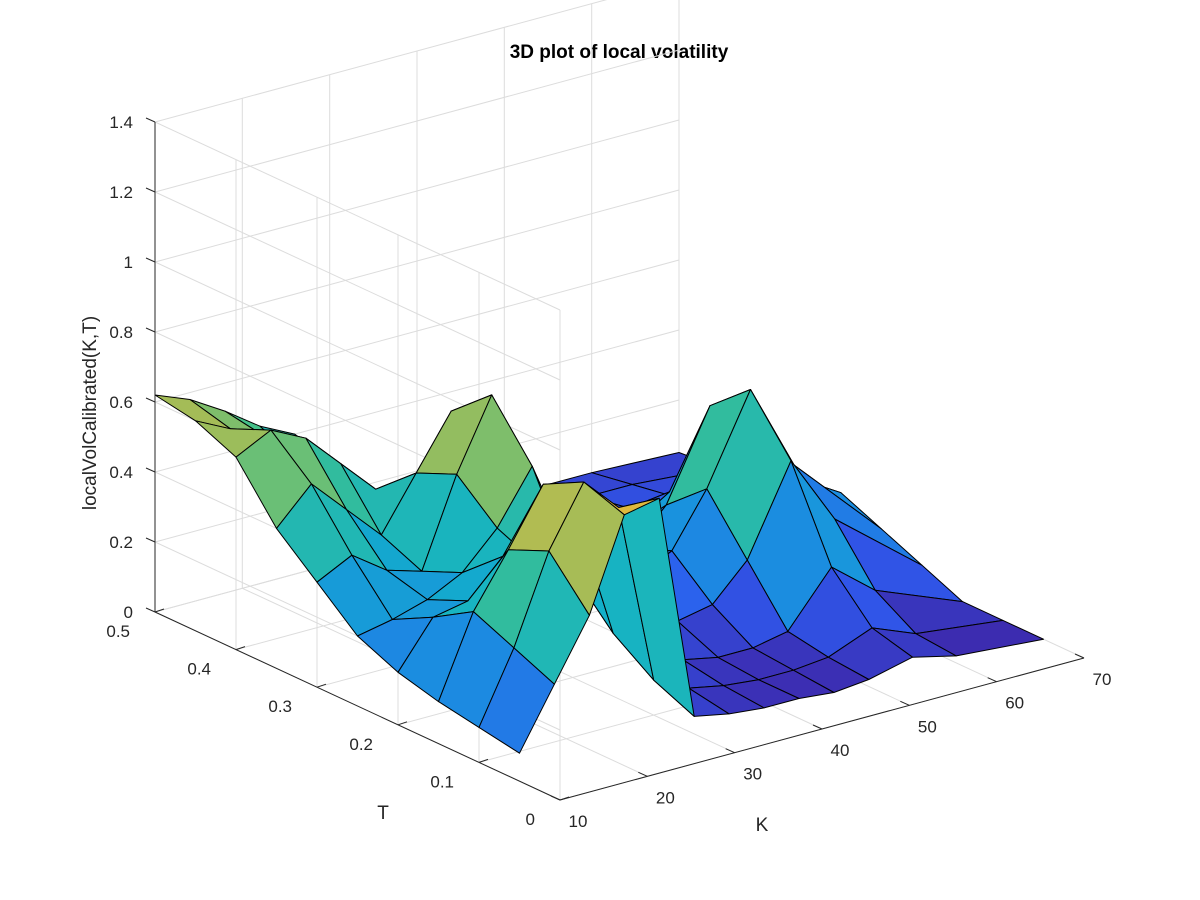  I want to click on x-tick-label: 10, so click(578, 821).